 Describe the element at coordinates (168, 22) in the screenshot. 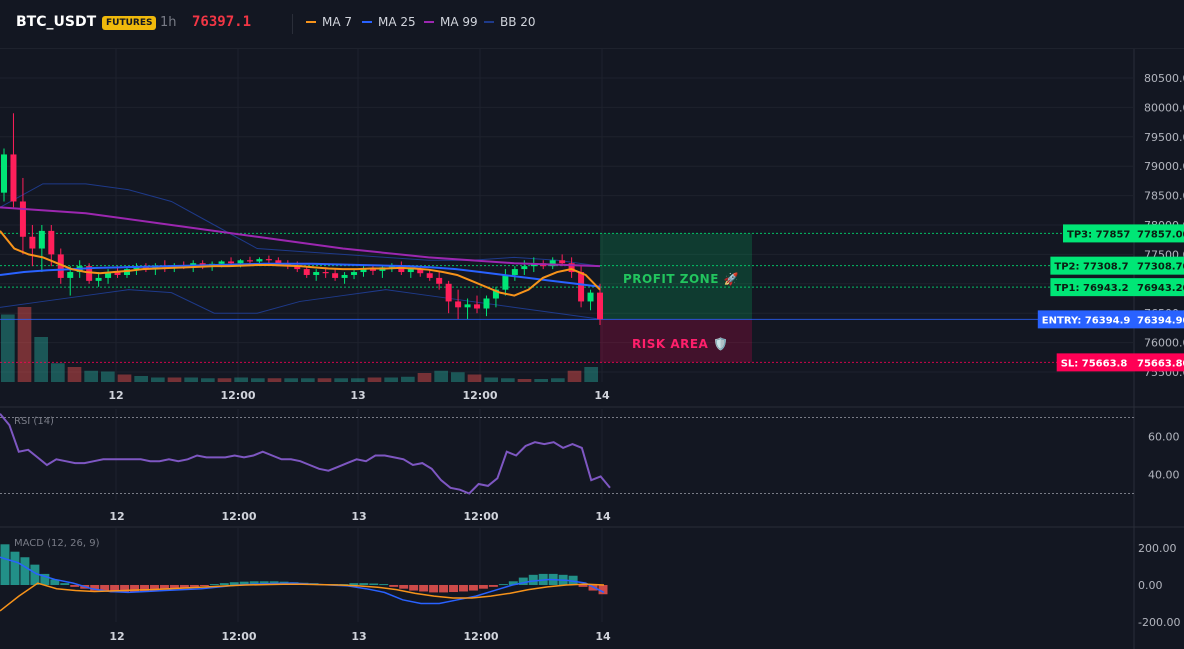

I see `interval-label: 1h` at that location.